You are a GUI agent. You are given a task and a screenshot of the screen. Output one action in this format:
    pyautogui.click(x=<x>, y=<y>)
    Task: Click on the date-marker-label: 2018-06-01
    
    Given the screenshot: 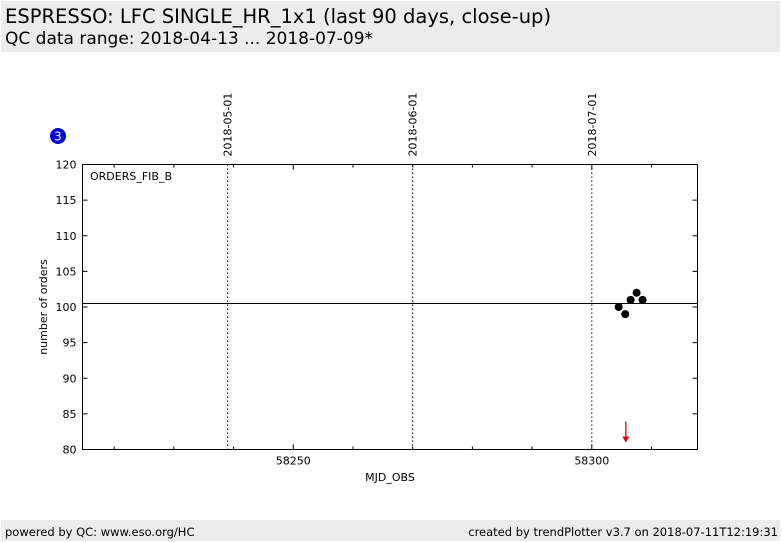 What is the action you would take?
    pyautogui.click(x=413, y=125)
    